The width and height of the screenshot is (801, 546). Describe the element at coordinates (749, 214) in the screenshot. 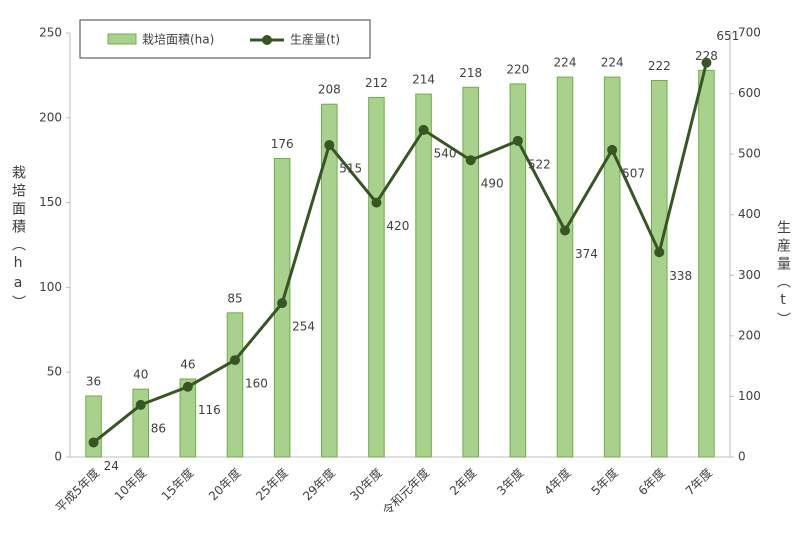

I see `y2-tick-label: 400` at that location.